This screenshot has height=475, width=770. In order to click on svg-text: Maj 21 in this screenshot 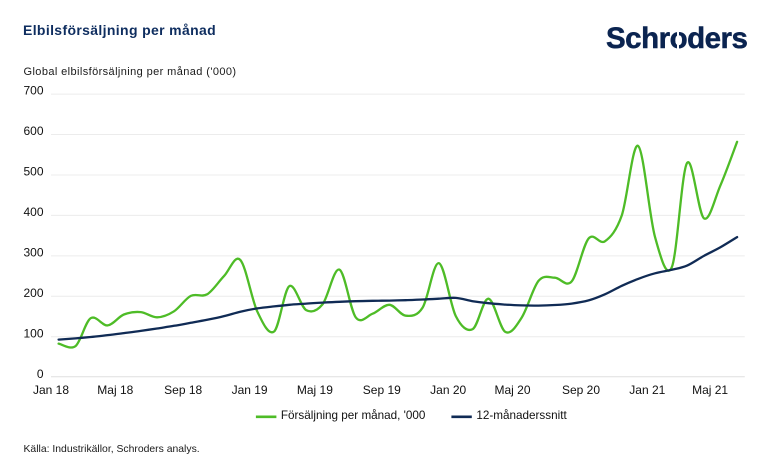, I will do `click(710, 390)`.